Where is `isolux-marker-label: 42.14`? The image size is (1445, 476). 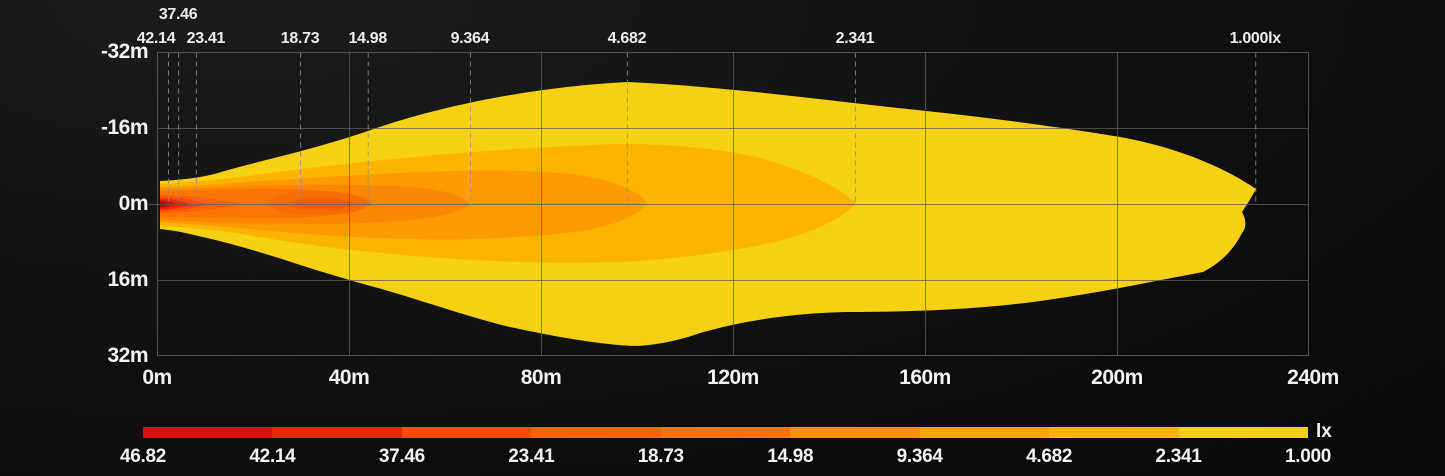 isolux-marker-label: 42.14 is located at coordinates (156, 38).